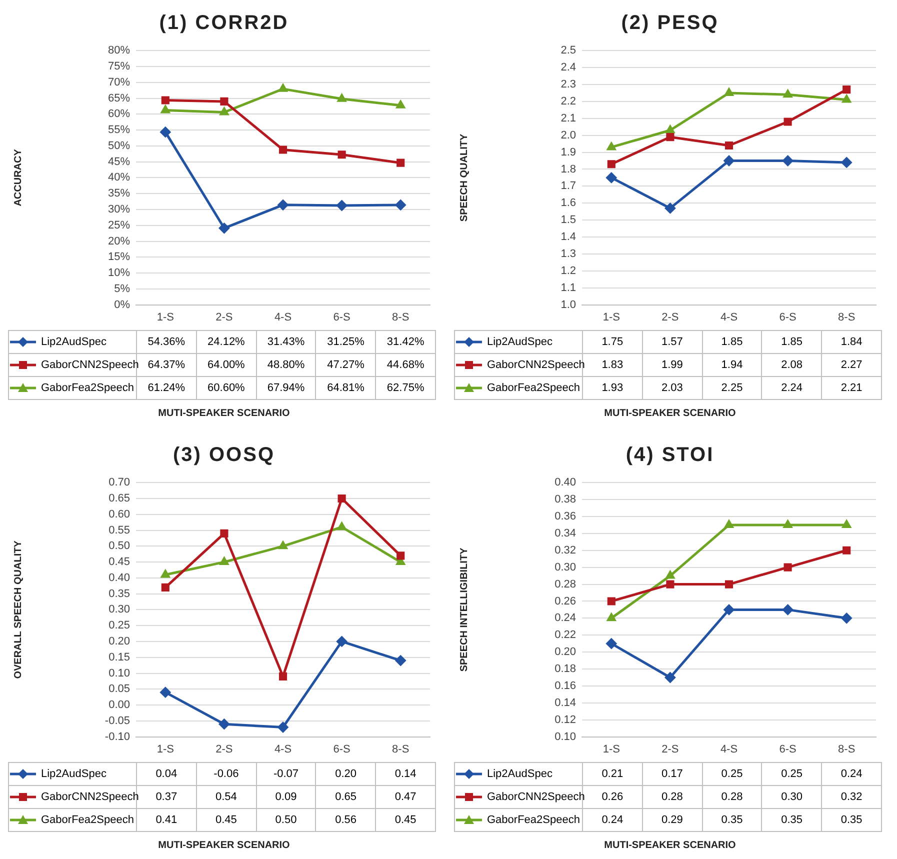  I want to click on data-label: 1.83, so click(613, 365).